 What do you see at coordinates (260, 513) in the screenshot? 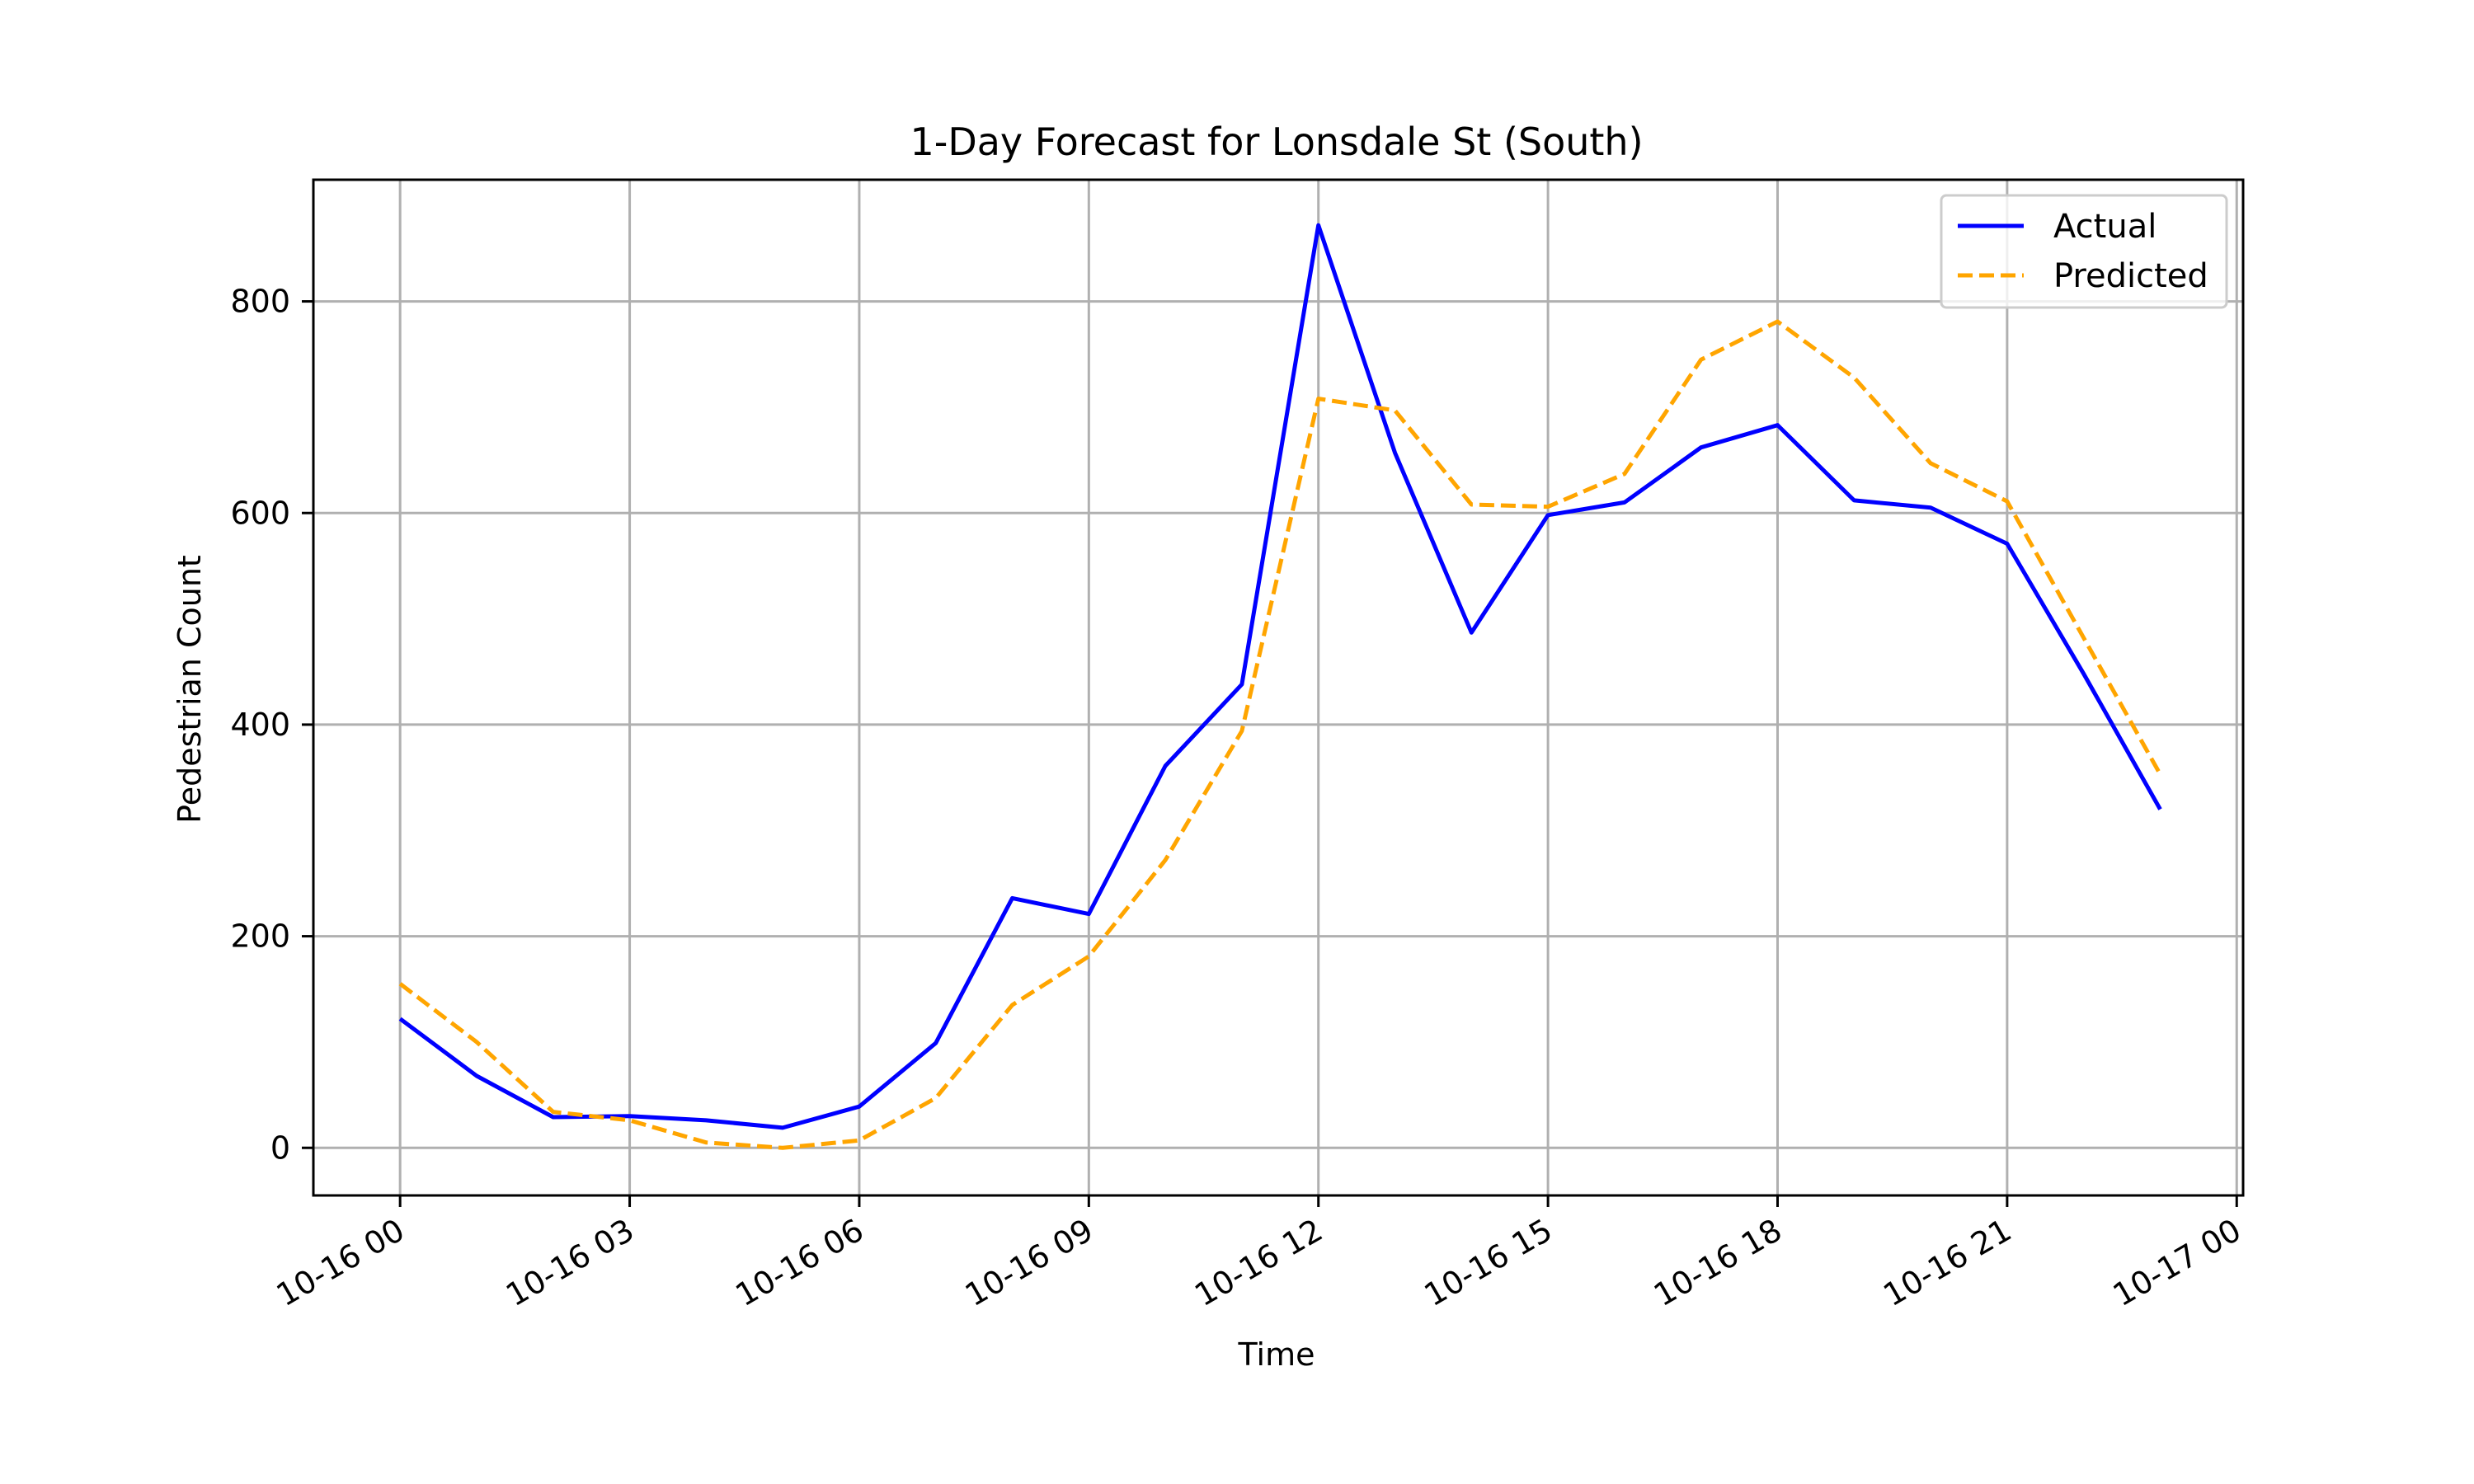
I see `y-tick-label: 600` at bounding box center [260, 513].